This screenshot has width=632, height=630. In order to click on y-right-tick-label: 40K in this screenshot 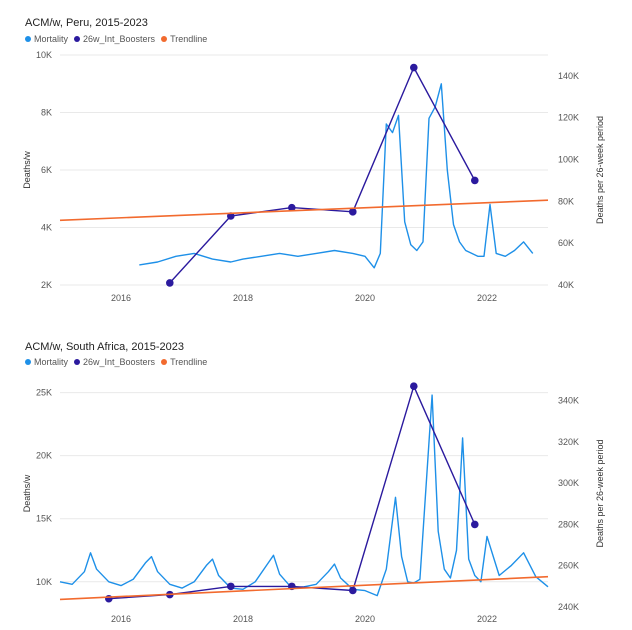, I will do `click(566, 285)`.